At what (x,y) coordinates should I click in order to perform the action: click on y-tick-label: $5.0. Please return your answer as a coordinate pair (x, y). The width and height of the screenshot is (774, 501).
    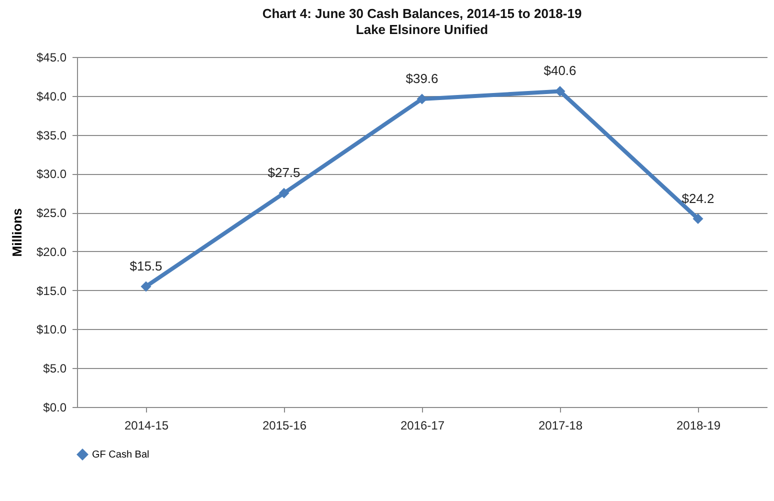
    Looking at the image, I should click on (55, 369).